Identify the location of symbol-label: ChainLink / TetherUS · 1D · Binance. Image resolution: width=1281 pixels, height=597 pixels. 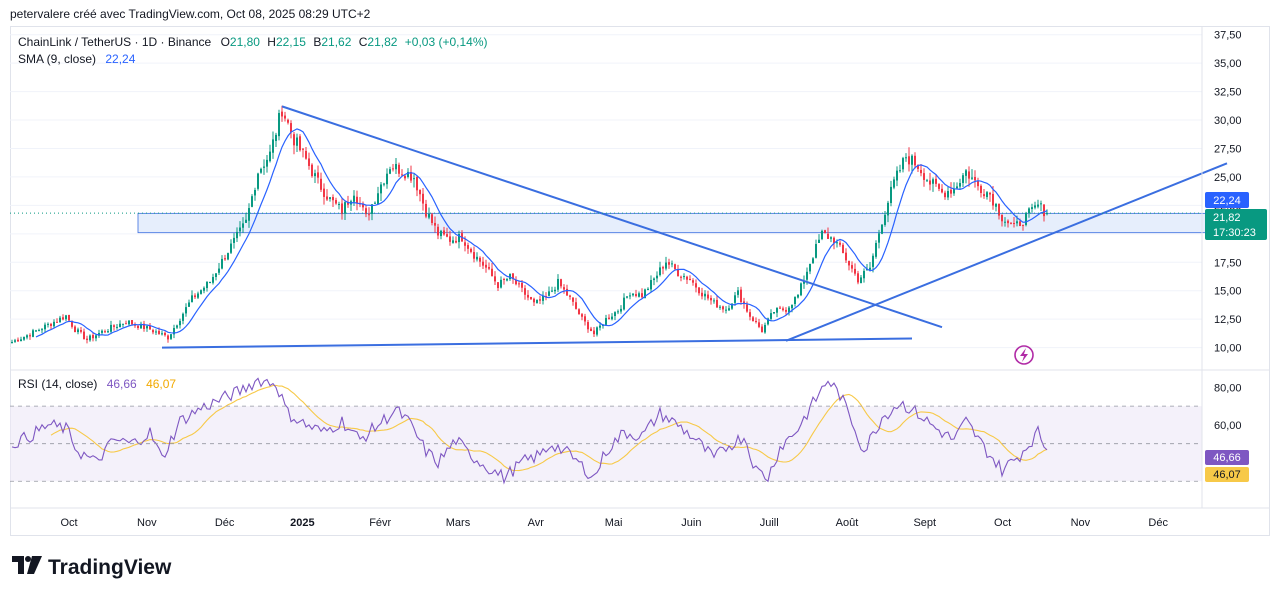
(115, 42).